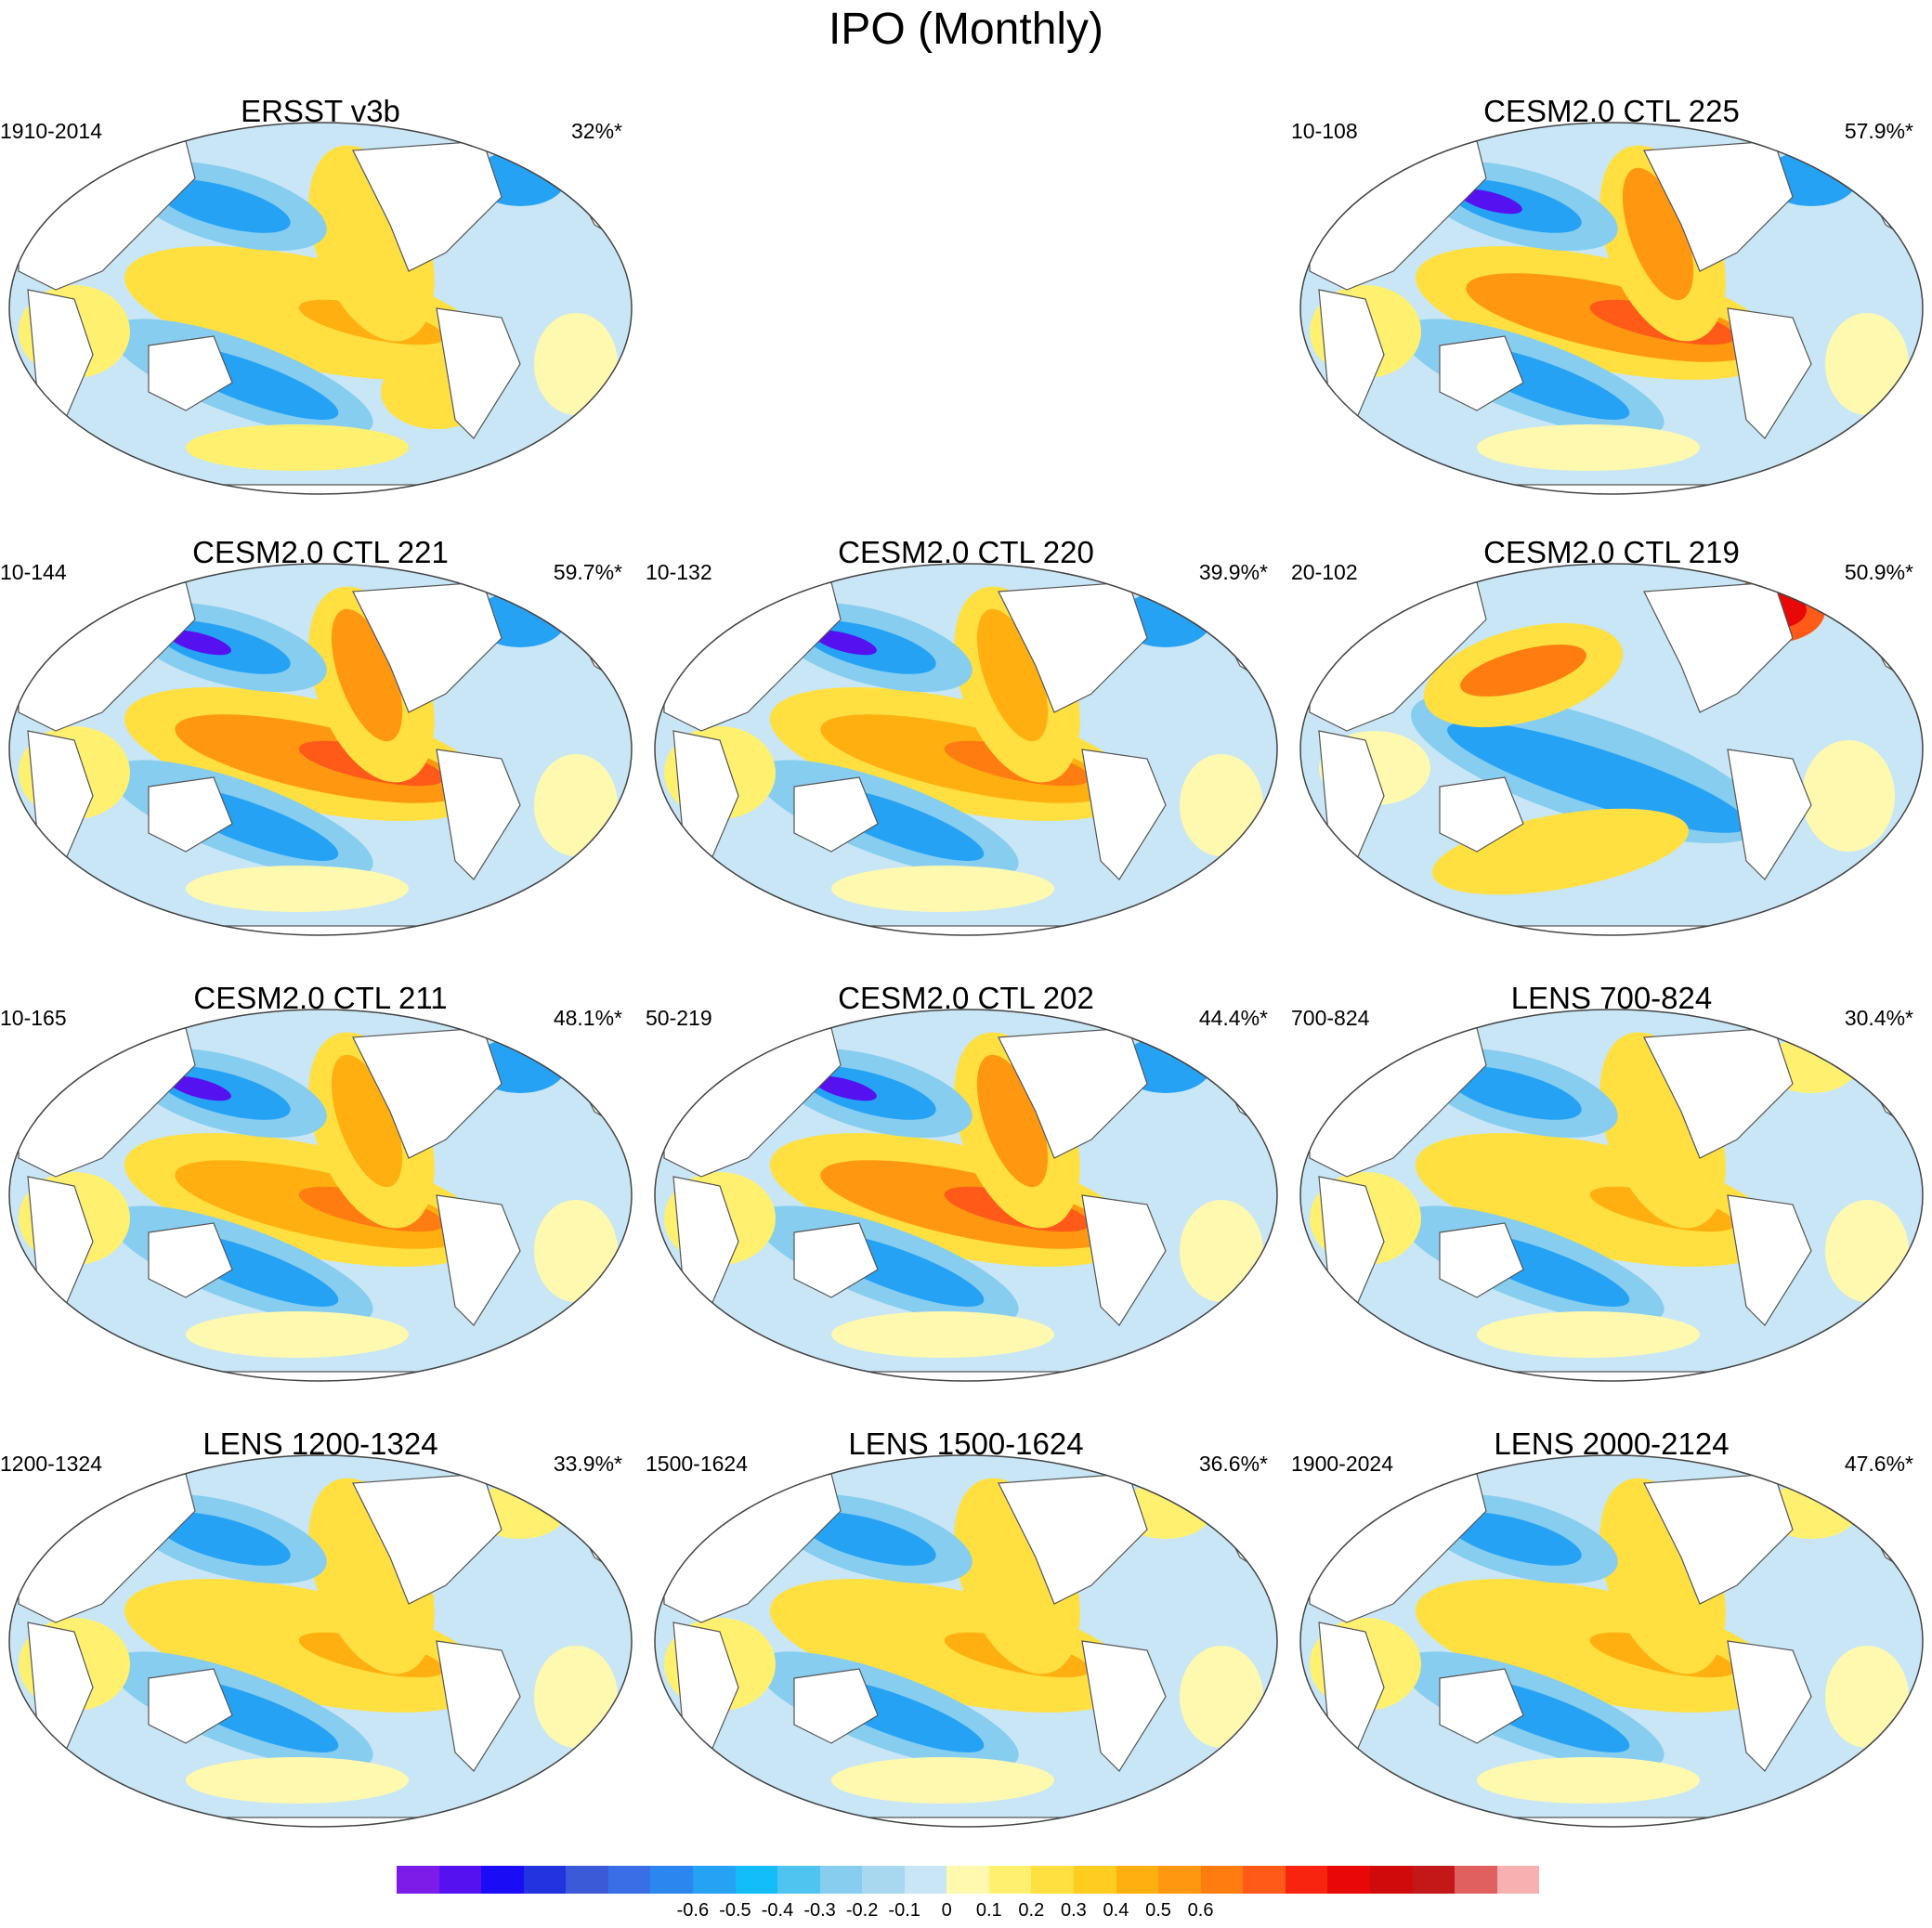  Describe the element at coordinates (679, 1018) in the screenshot. I see `panel-period: 50-219` at that location.